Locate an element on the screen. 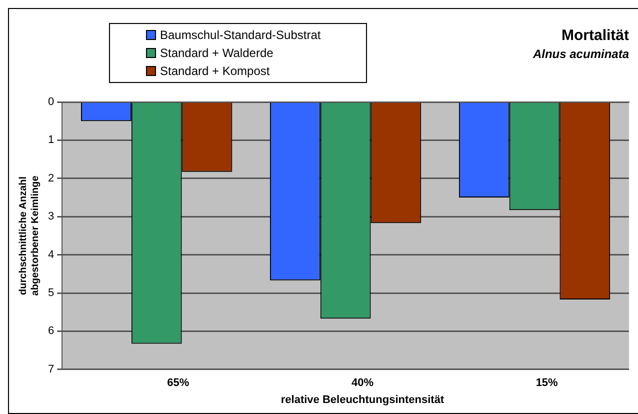  y-axis-title: durchschnittliche Anzahl abgestorbener Keimlinge is located at coordinates (29, 235).